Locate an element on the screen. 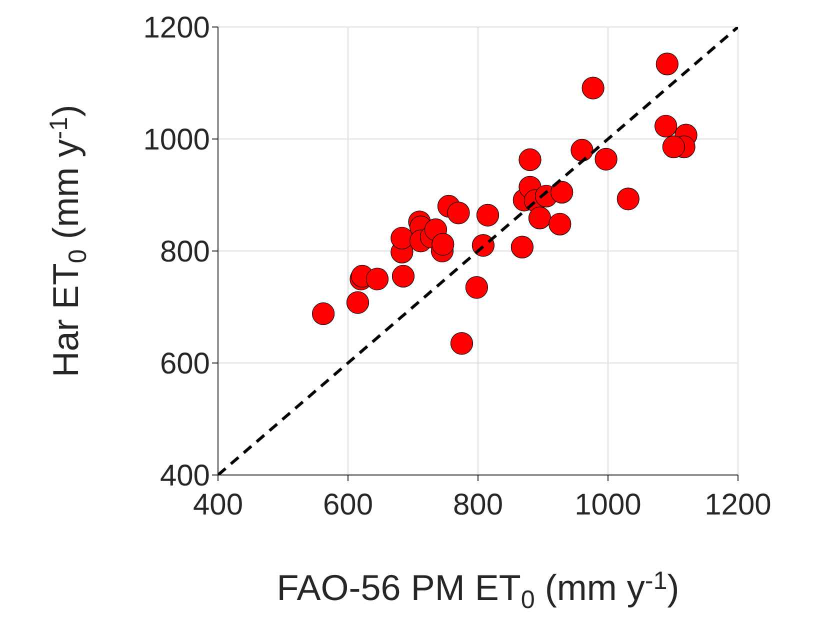 The height and width of the screenshot is (631, 815). x-tick-label: 1000 is located at coordinates (608, 505).